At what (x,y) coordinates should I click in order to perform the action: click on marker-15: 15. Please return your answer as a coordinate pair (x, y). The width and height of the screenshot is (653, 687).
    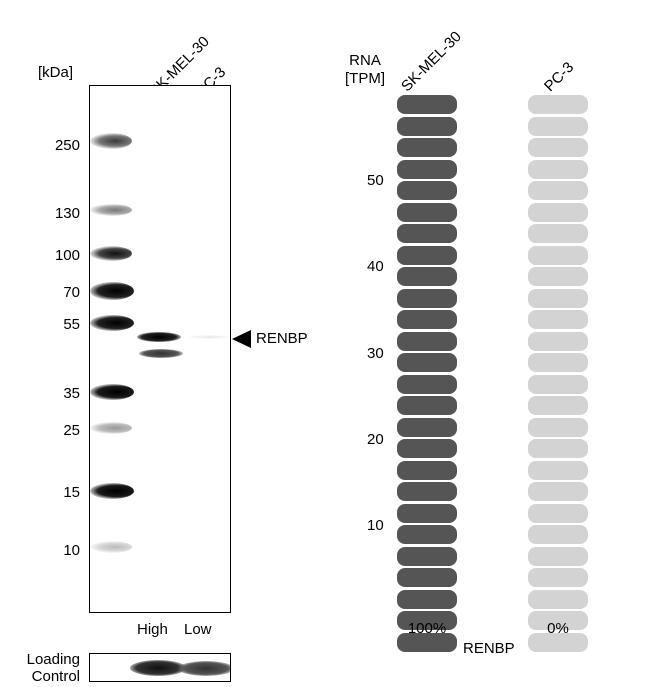
    Looking at the image, I should click on (71, 492).